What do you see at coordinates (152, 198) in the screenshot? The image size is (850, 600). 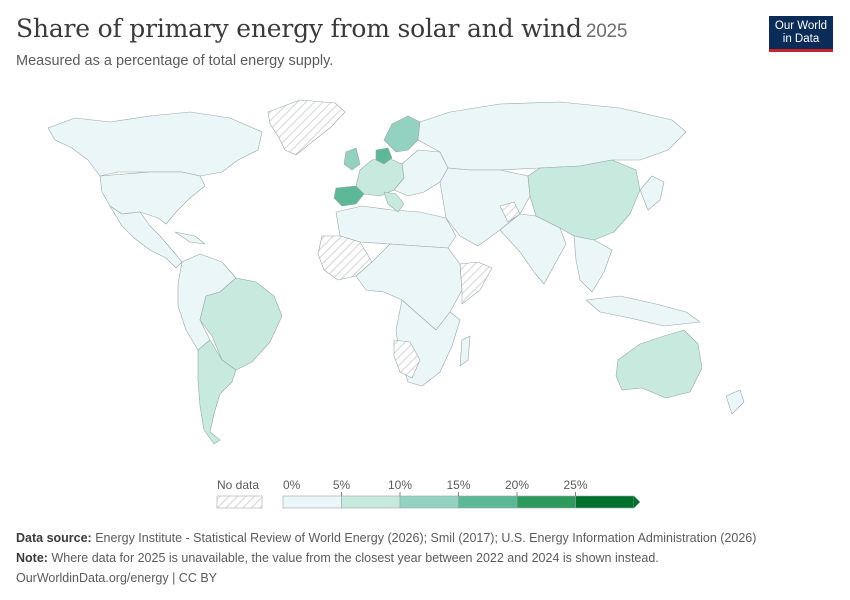 I see `region-usa` at bounding box center [152, 198].